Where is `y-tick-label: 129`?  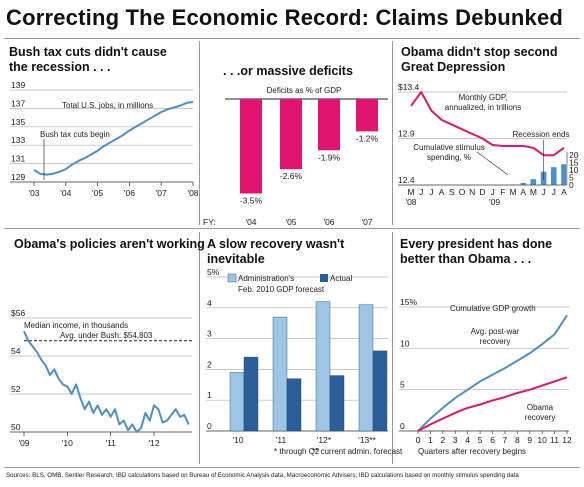 y-tick-label: 129 is located at coordinates (18, 177).